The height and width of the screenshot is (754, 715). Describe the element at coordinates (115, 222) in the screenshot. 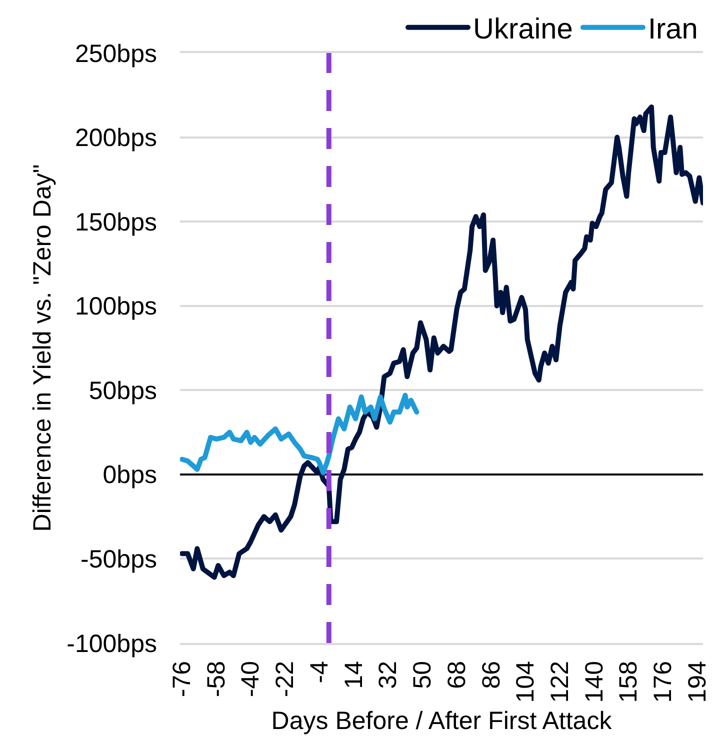

I see `y-tick-label: 150bps` at that location.